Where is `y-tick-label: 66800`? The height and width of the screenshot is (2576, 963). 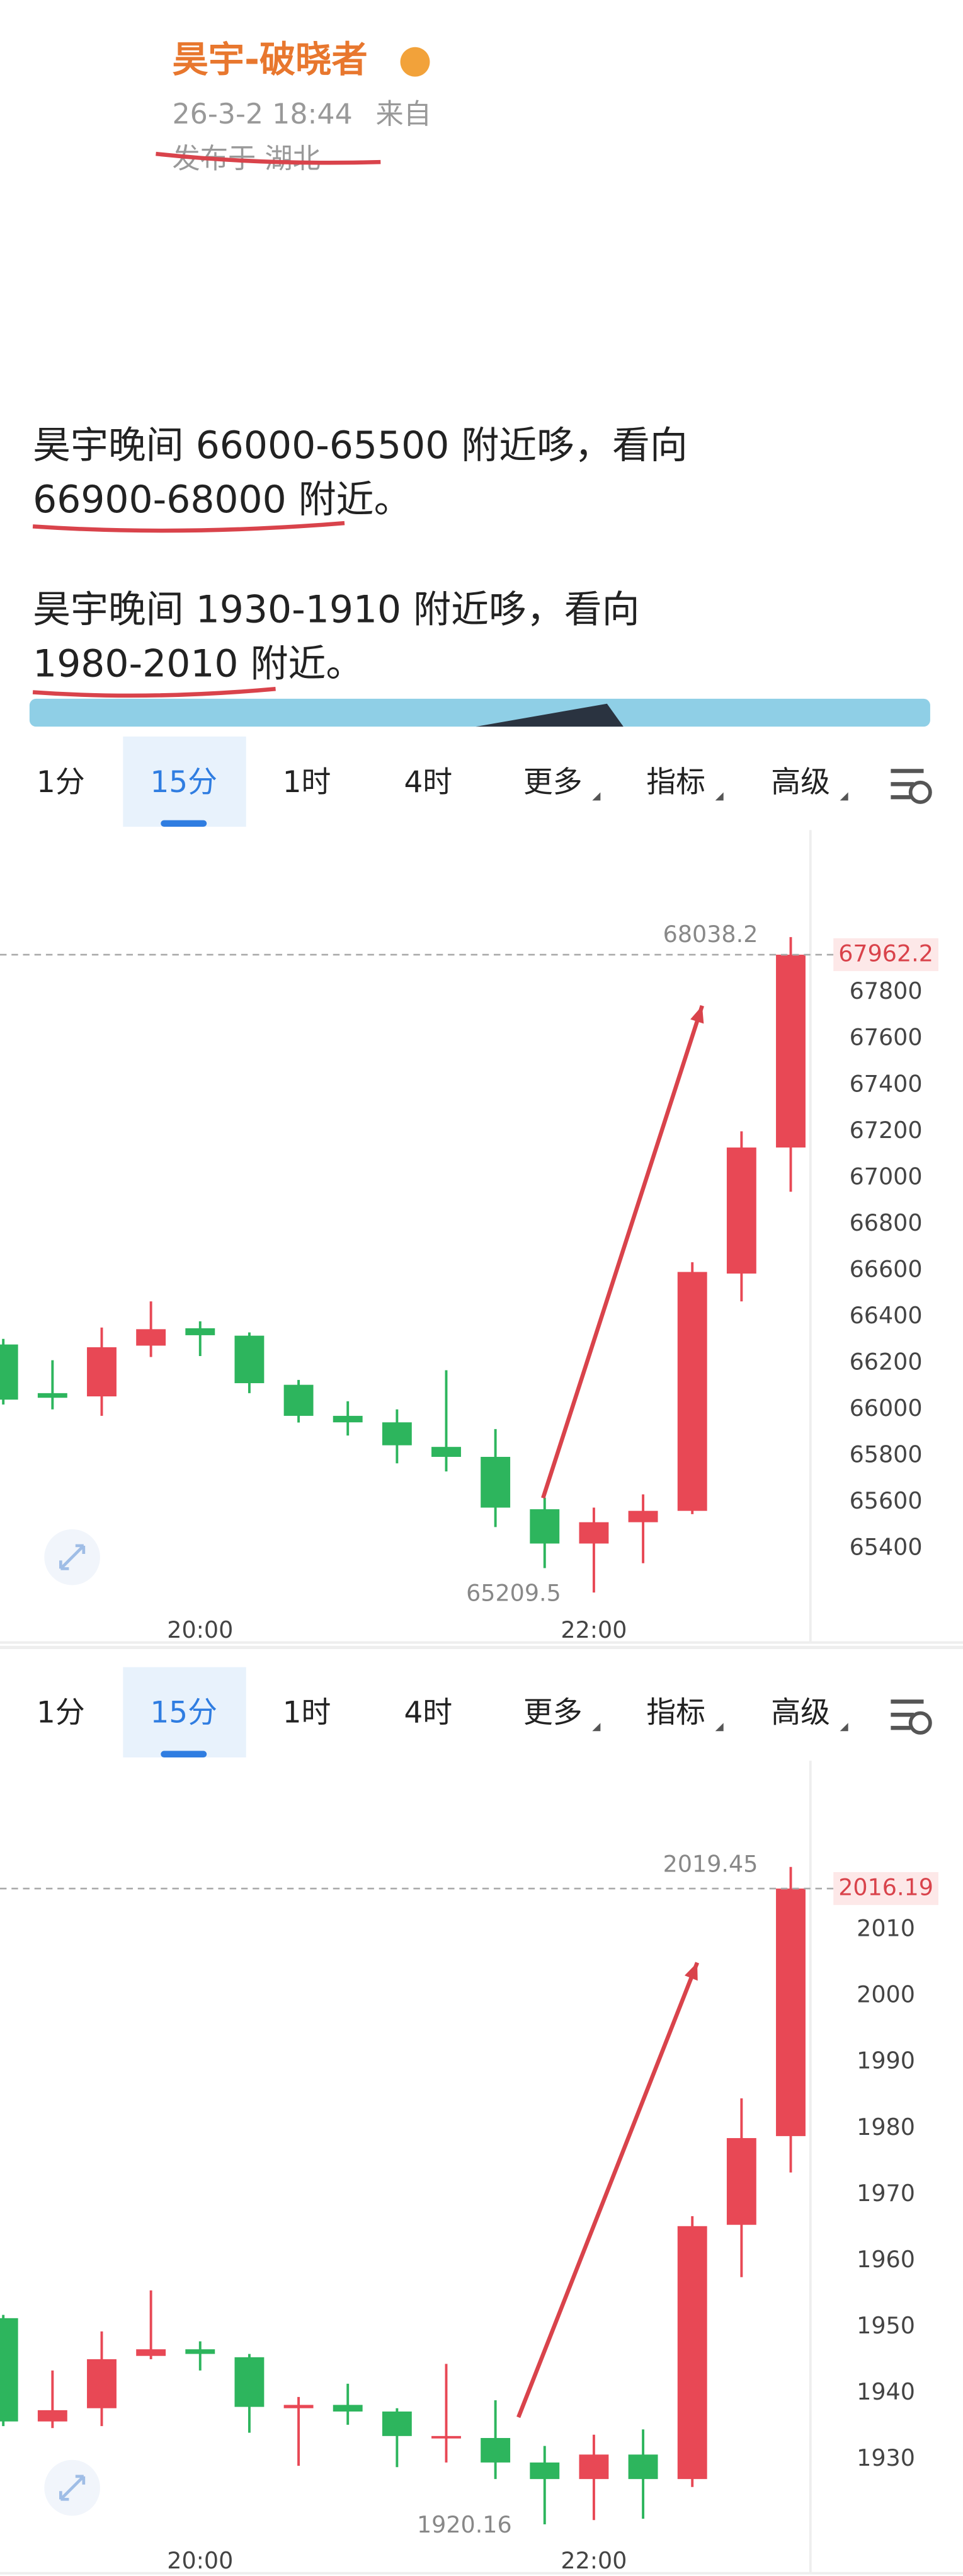 y-tick-label: 66800 is located at coordinates (886, 1222).